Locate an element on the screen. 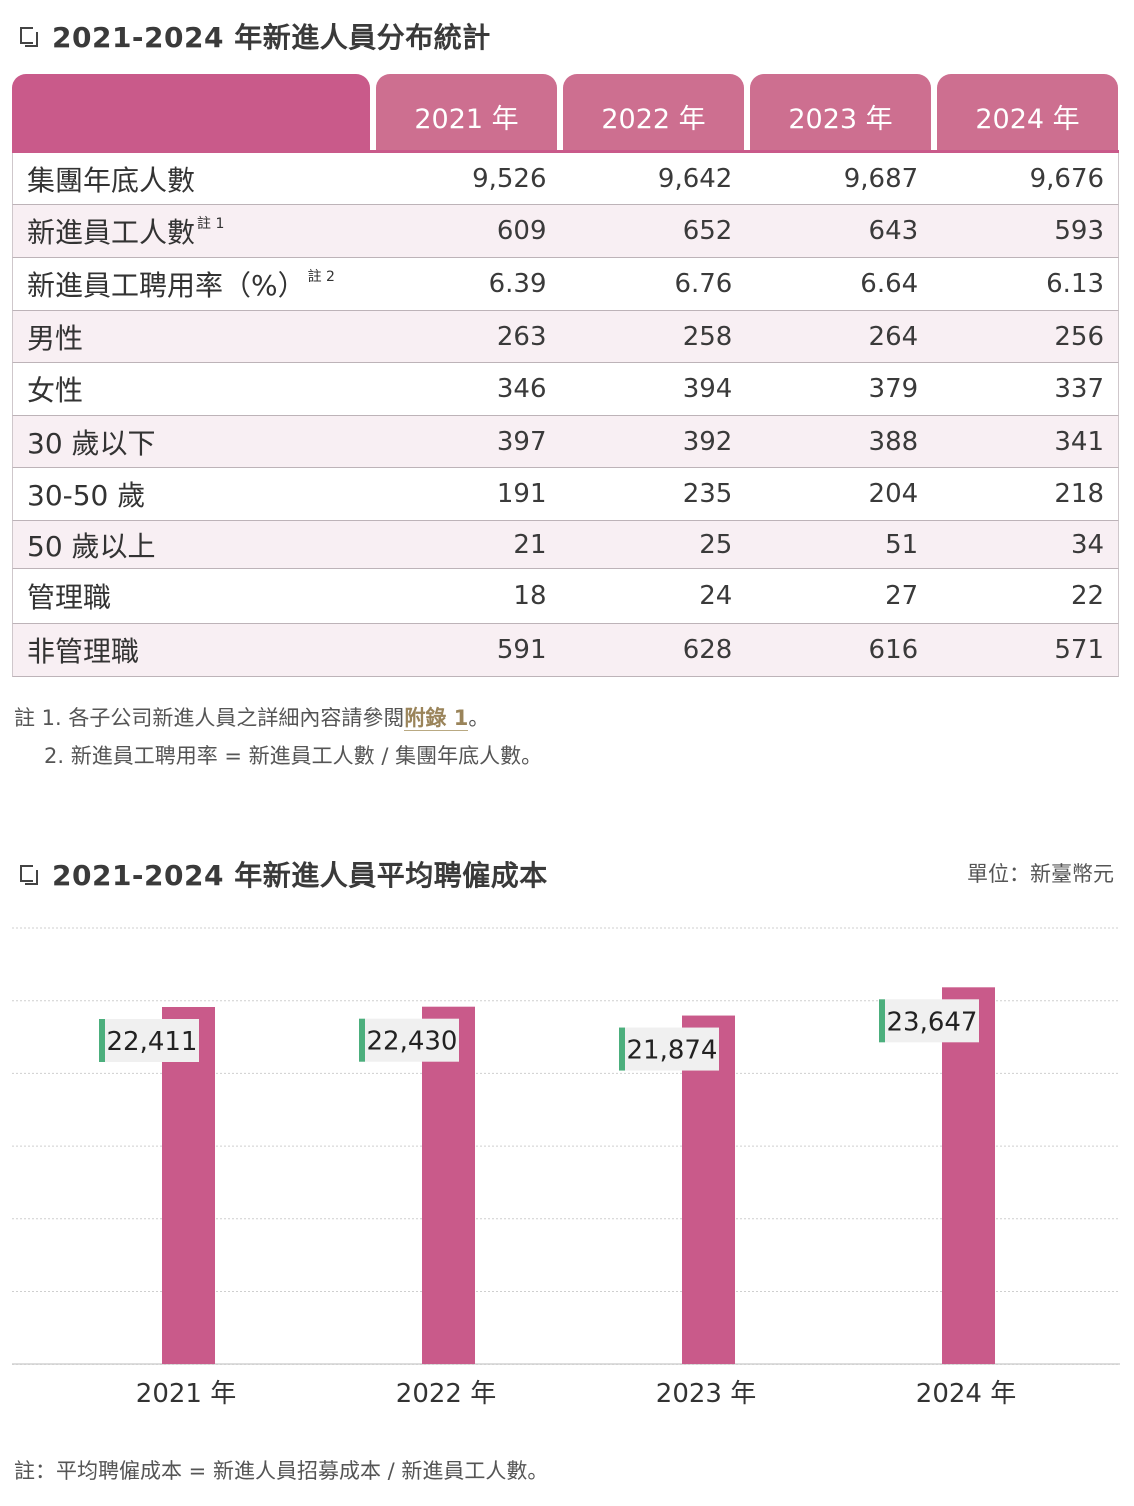 This screenshot has width=1134, height=1506. table-cell: 9,526 is located at coordinates (509, 178).